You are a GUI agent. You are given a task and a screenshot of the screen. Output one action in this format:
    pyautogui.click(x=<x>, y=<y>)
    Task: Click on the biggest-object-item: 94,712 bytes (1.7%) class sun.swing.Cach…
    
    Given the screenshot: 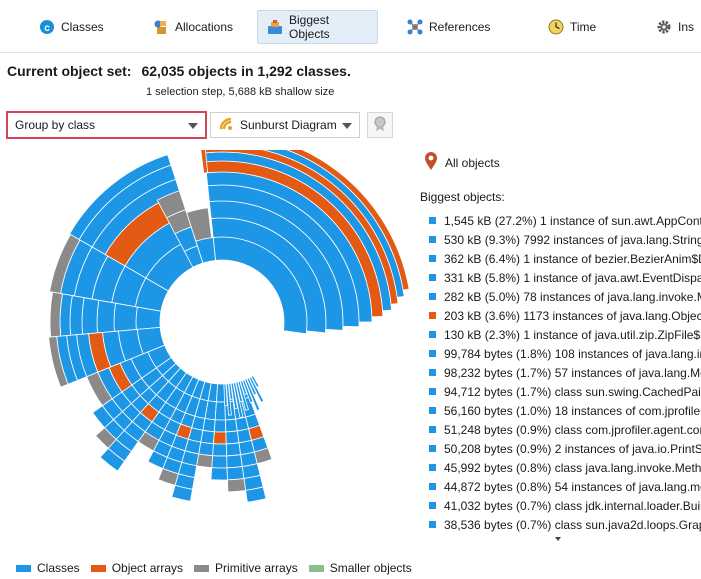 What is the action you would take?
    pyautogui.click(x=565, y=391)
    